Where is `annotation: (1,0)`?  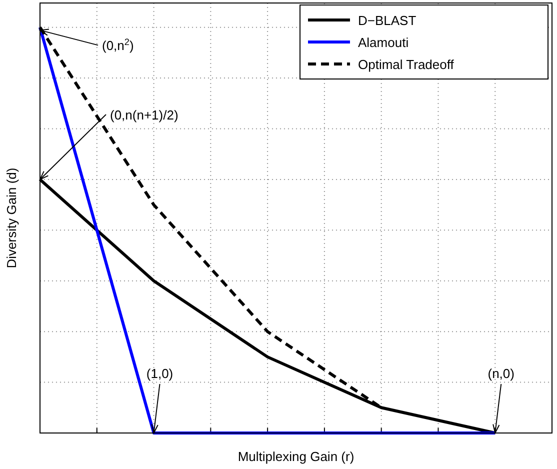 annotation: (1,0) is located at coordinates (160, 373).